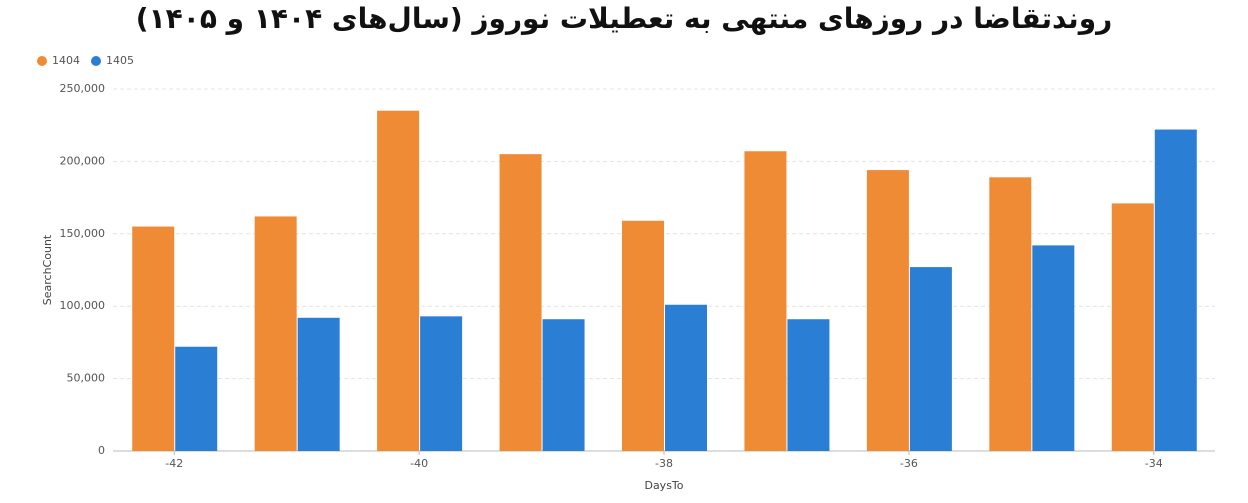  What do you see at coordinates (419, 463) in the screenshot?
I see `x-tick-label: -40` at bounding box center [419, 463].